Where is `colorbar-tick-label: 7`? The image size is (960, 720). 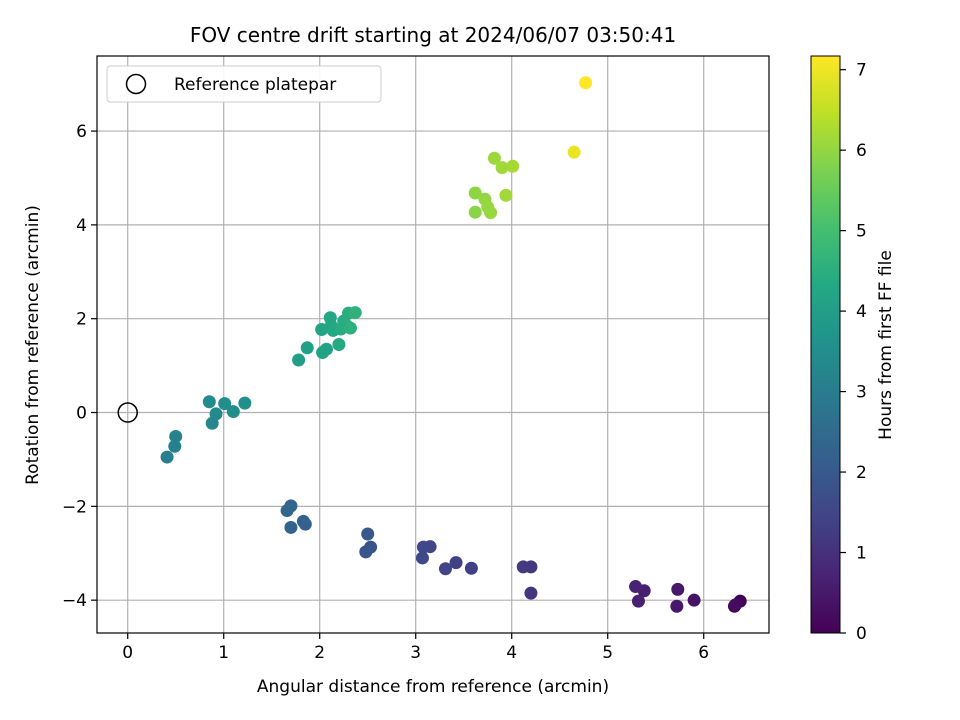 colorbar-tick-label: 7 is located at coordinates (861, 71).